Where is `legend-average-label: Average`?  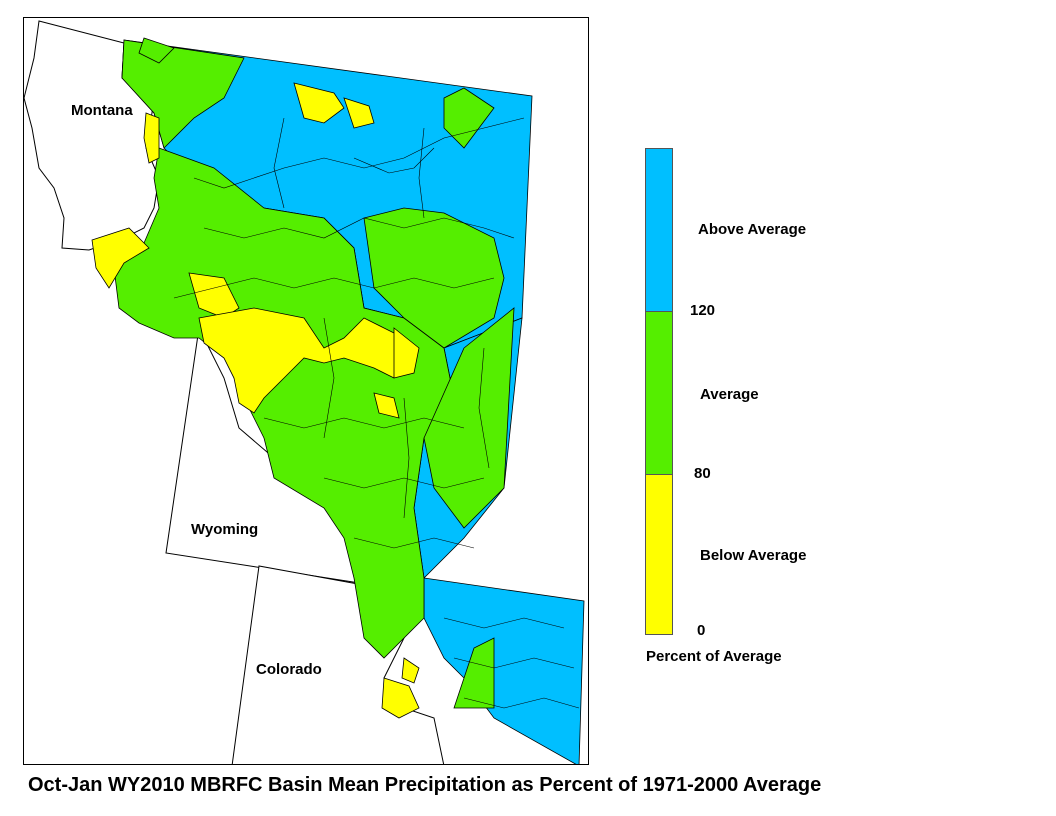
legend-average-label: Average is located at coordinates (729, 394).